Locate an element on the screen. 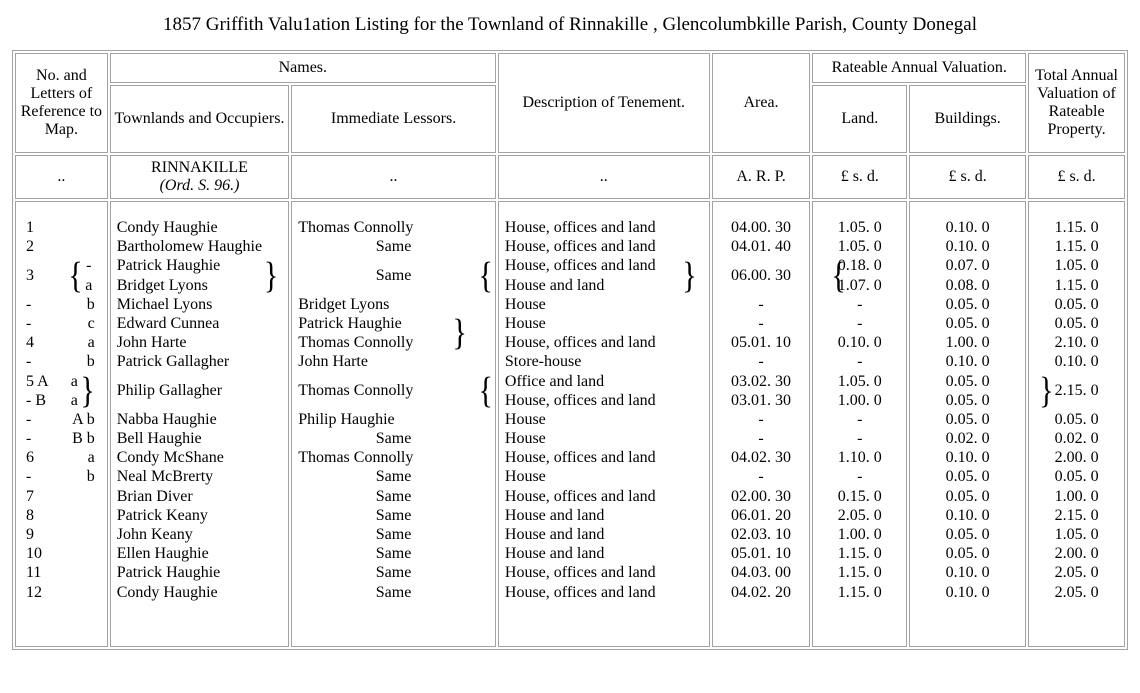 This screenshot has height=693, width=1140. total-value: 0.05. 0 is located at coordinates (1076, 477).